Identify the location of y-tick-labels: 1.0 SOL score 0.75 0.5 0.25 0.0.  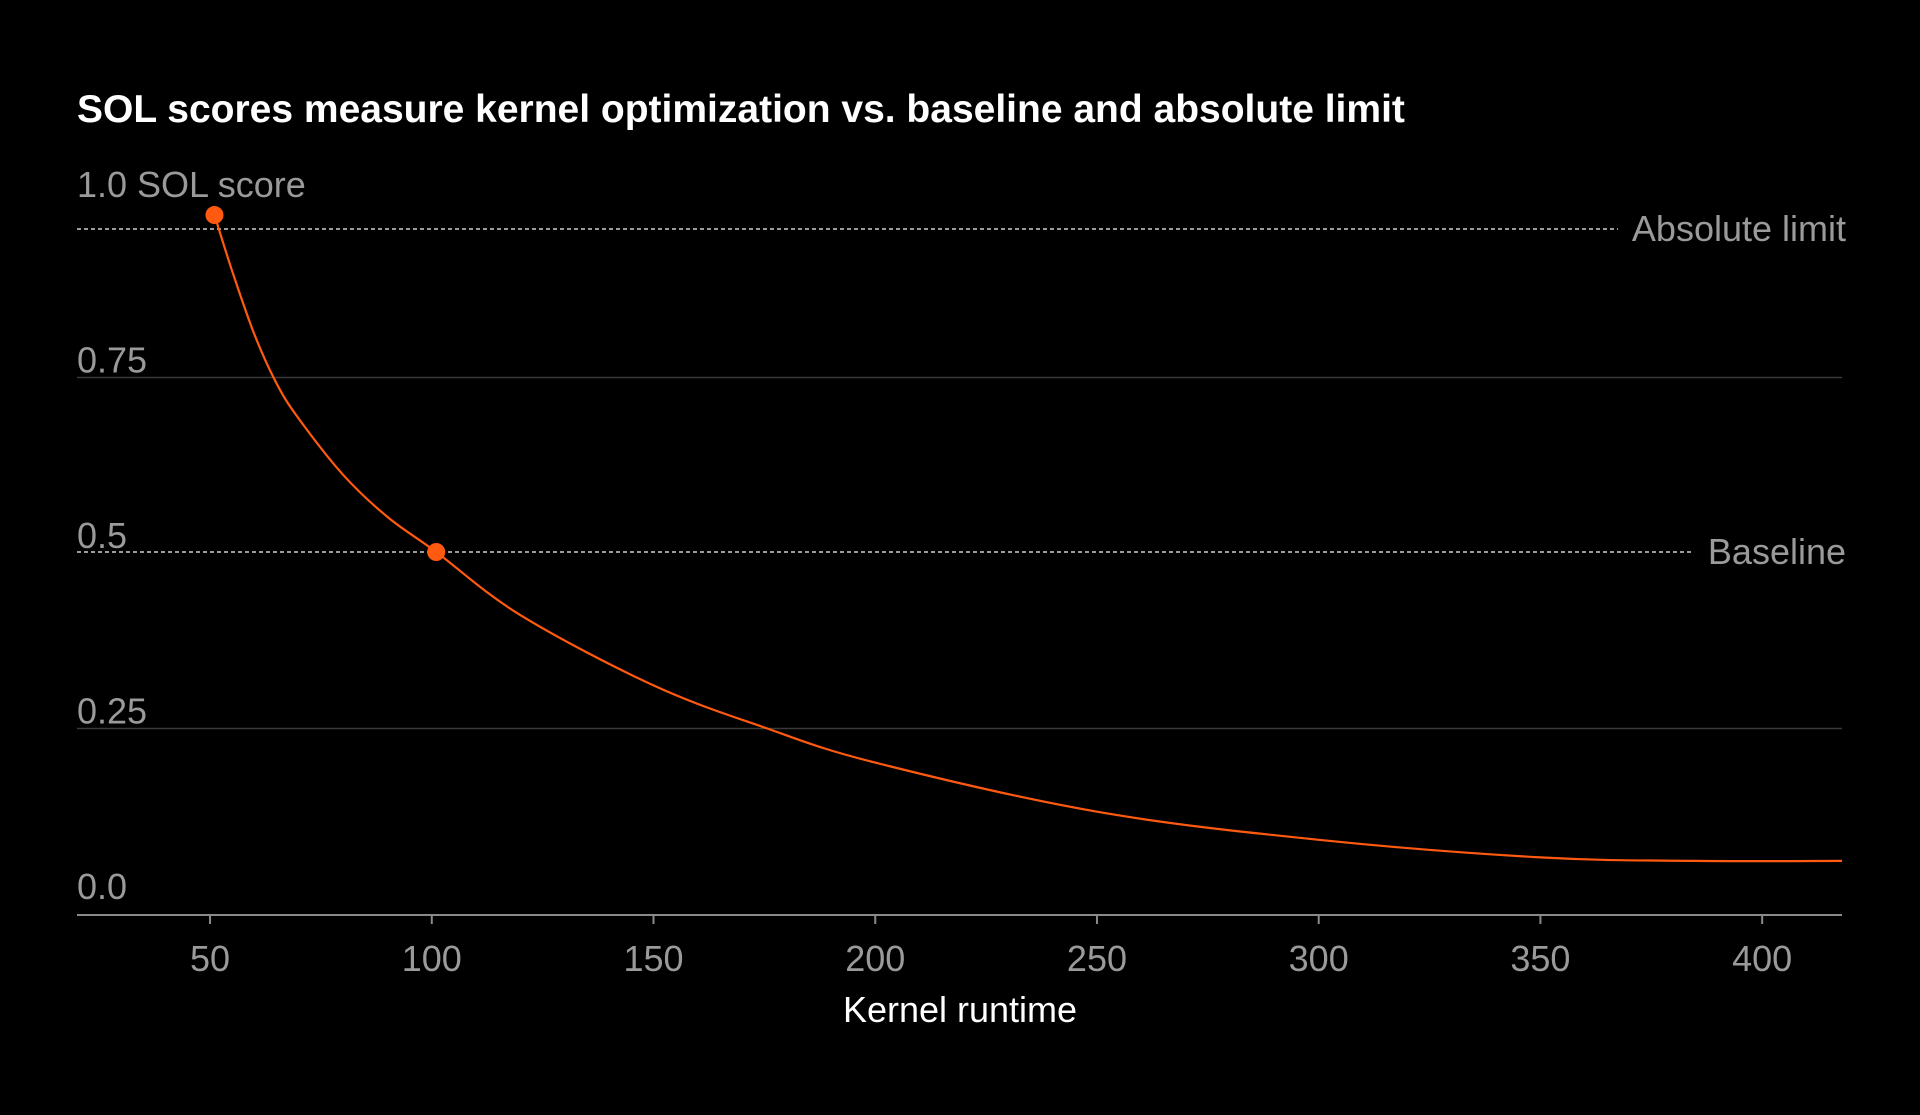
(191, 535).